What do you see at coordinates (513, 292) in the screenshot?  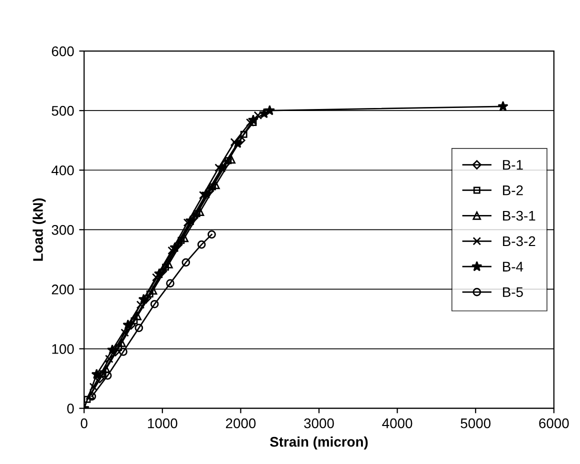 I see `legend-label: B-5` at bounding box center [513, 292].